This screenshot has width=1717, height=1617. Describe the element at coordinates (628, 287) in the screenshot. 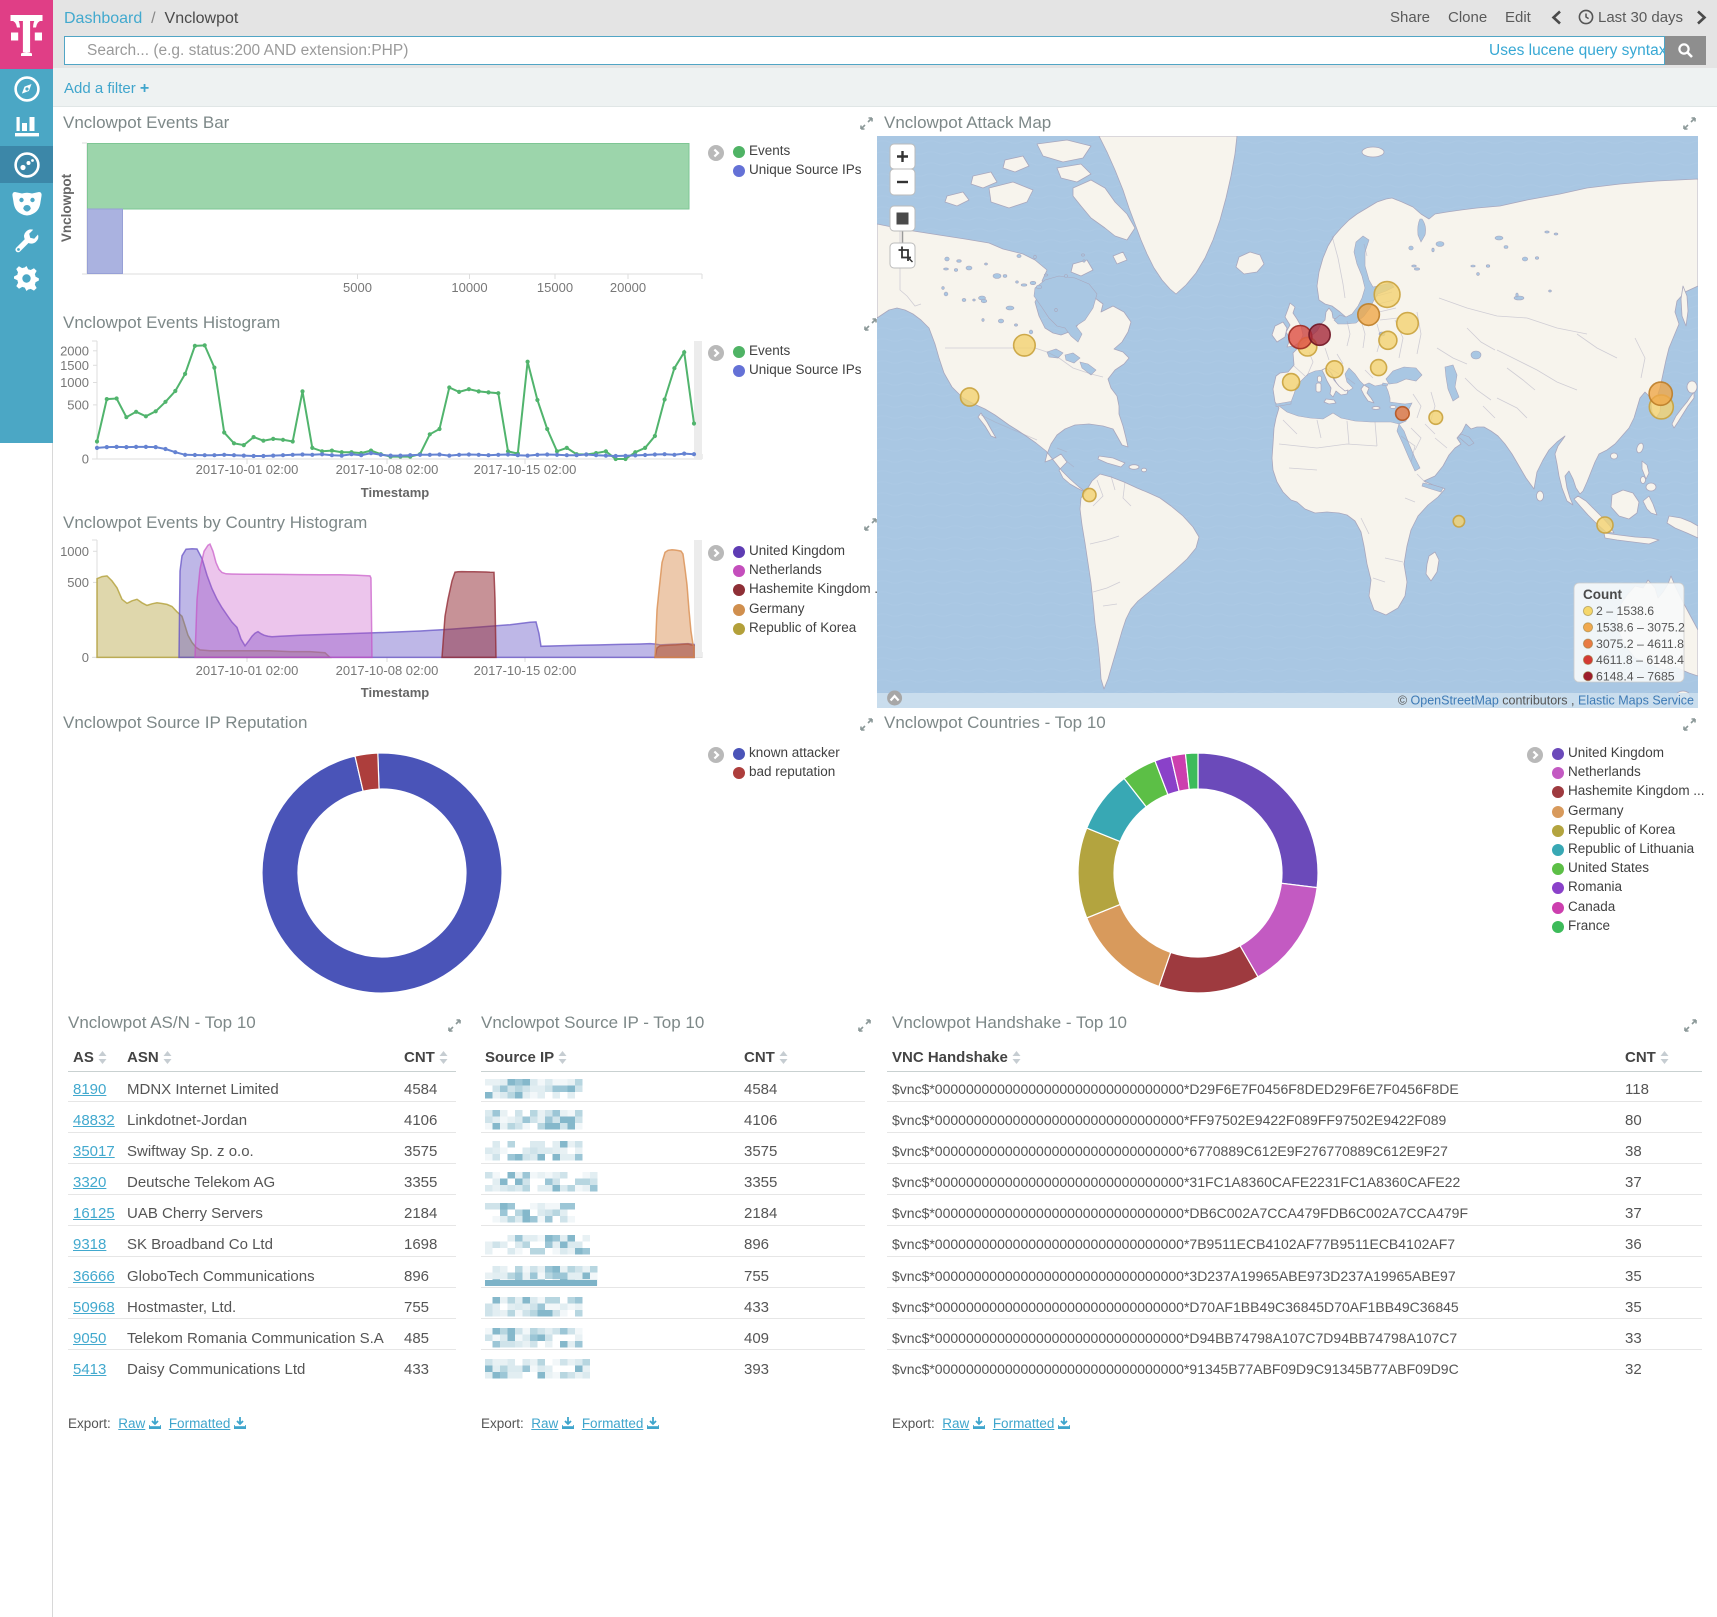

I see `svg-text: 20000` at that location.